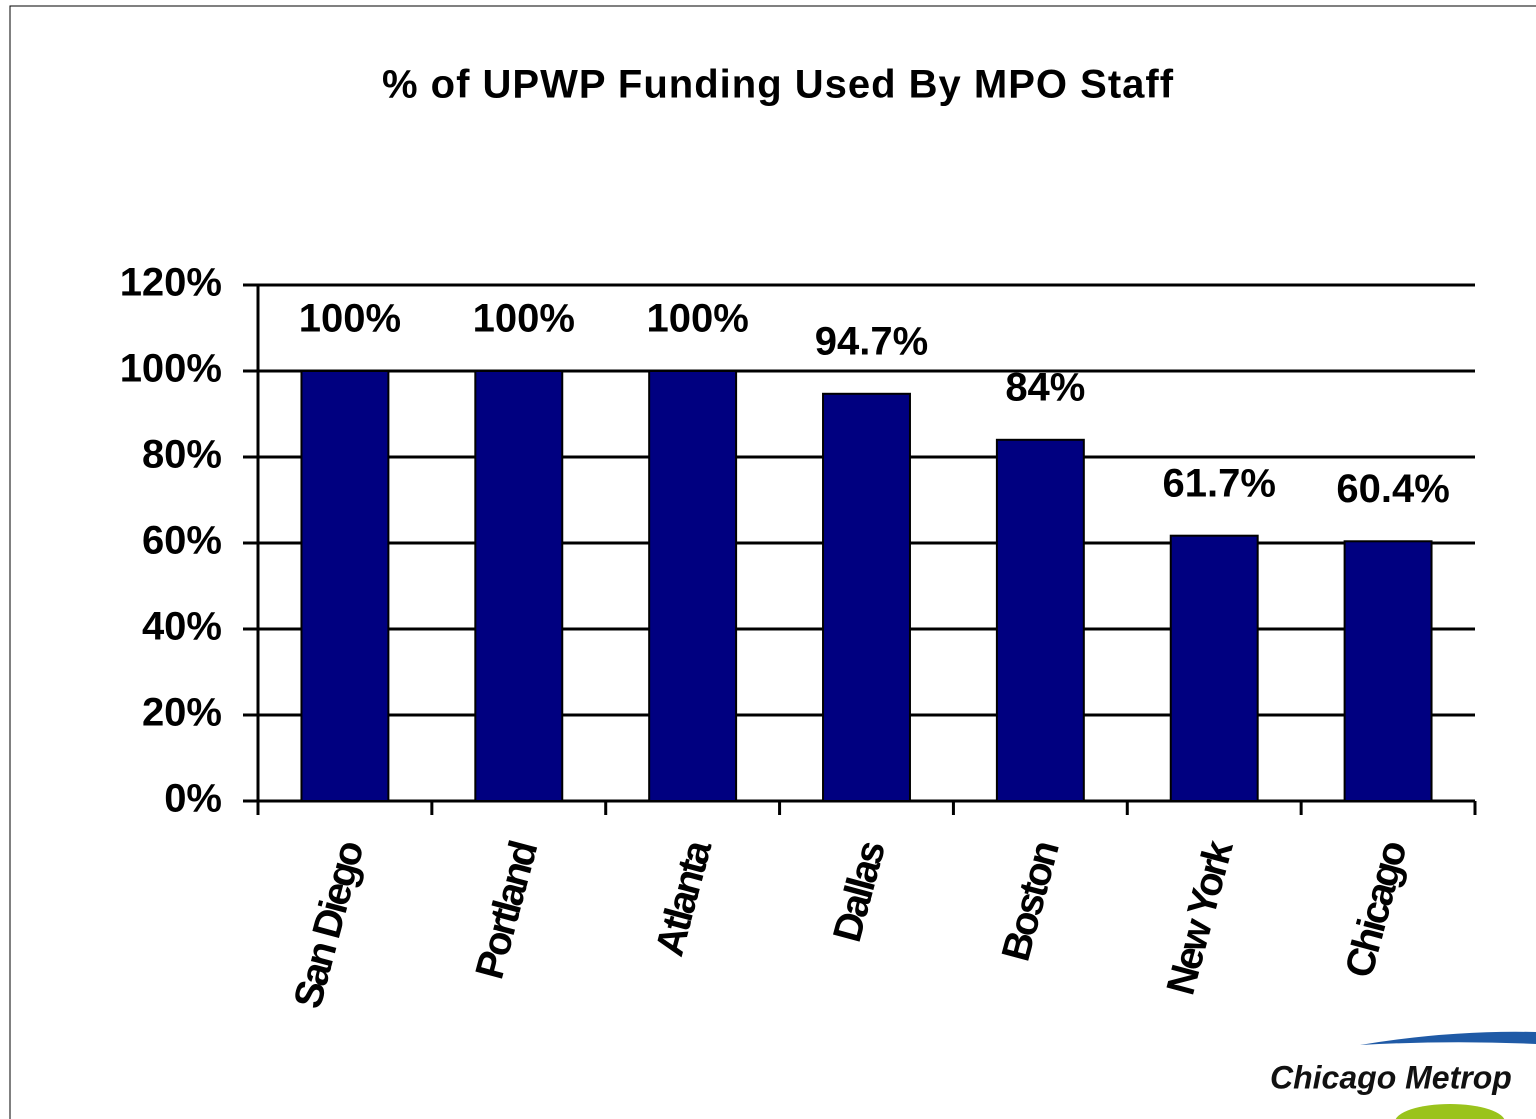 The height and width of the screenshot is (1119, 1536). Describe the element at coordinates (1376, 909) in the screenshot. I see `x-tick-label: Chicago` at that location.